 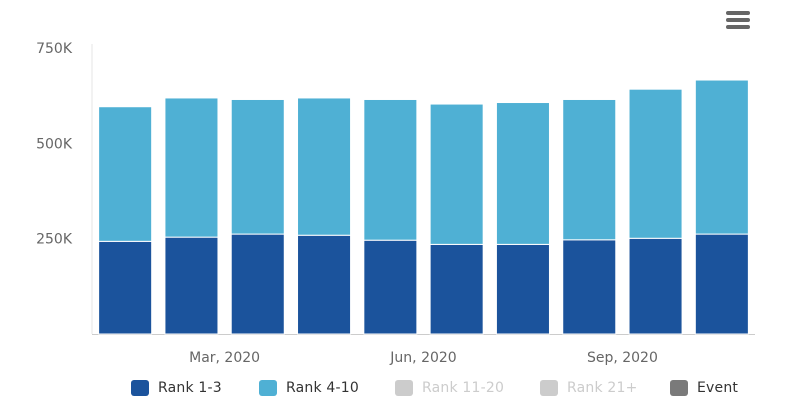 I want to click on x-tick-label: Mar, 2020, so click(x=224, y=358).